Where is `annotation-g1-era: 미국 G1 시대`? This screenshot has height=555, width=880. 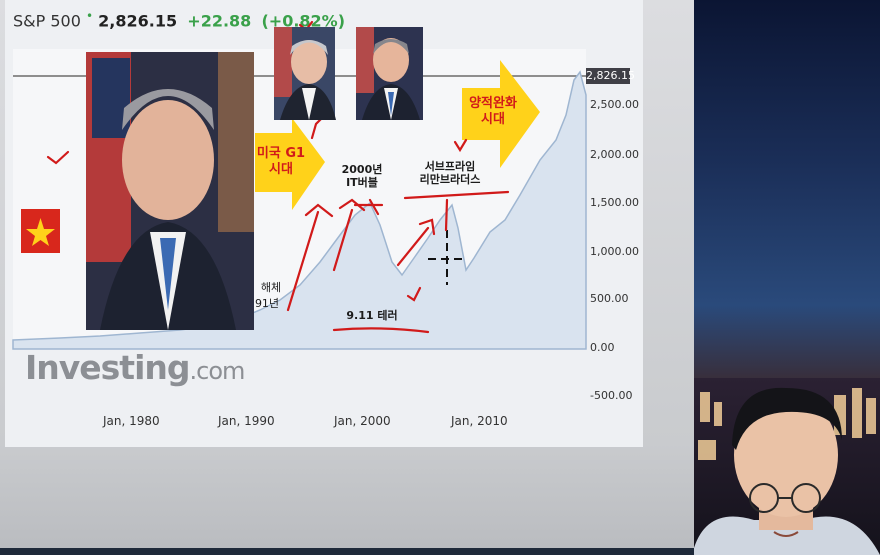 annotation-g1-era: 미국 G1 시대 is located at coordinates (281, 161).